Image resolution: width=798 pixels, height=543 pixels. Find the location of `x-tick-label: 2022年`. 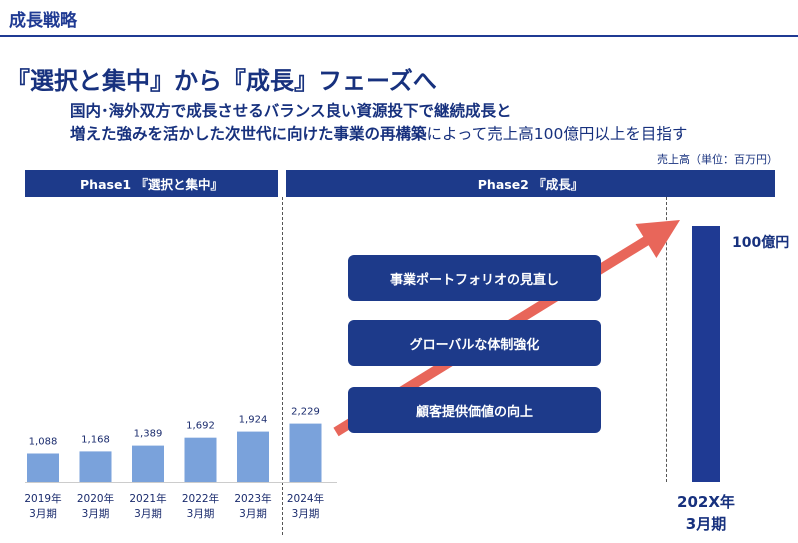

x-tick-label: 2022年 is located at coordinates (200, 498).